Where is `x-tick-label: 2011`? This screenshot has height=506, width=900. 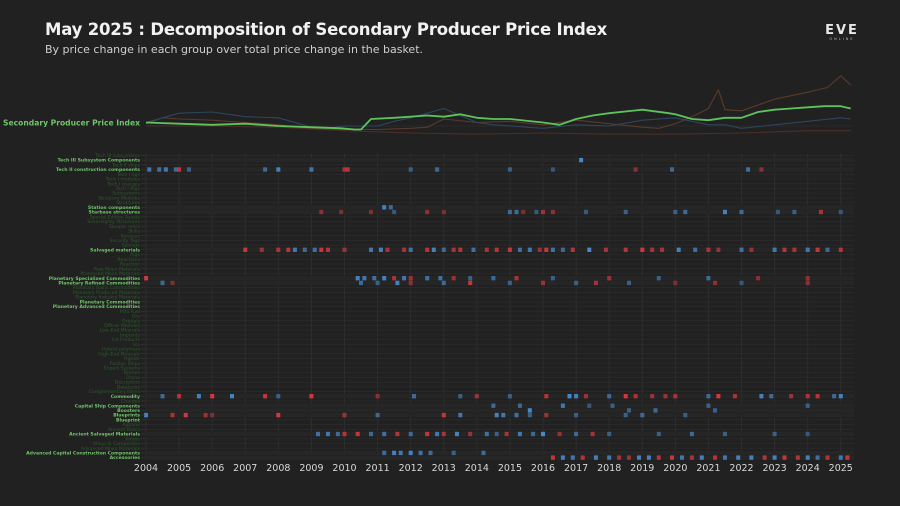
x-tick-label: 2011 is located at coordinates (377, 468).